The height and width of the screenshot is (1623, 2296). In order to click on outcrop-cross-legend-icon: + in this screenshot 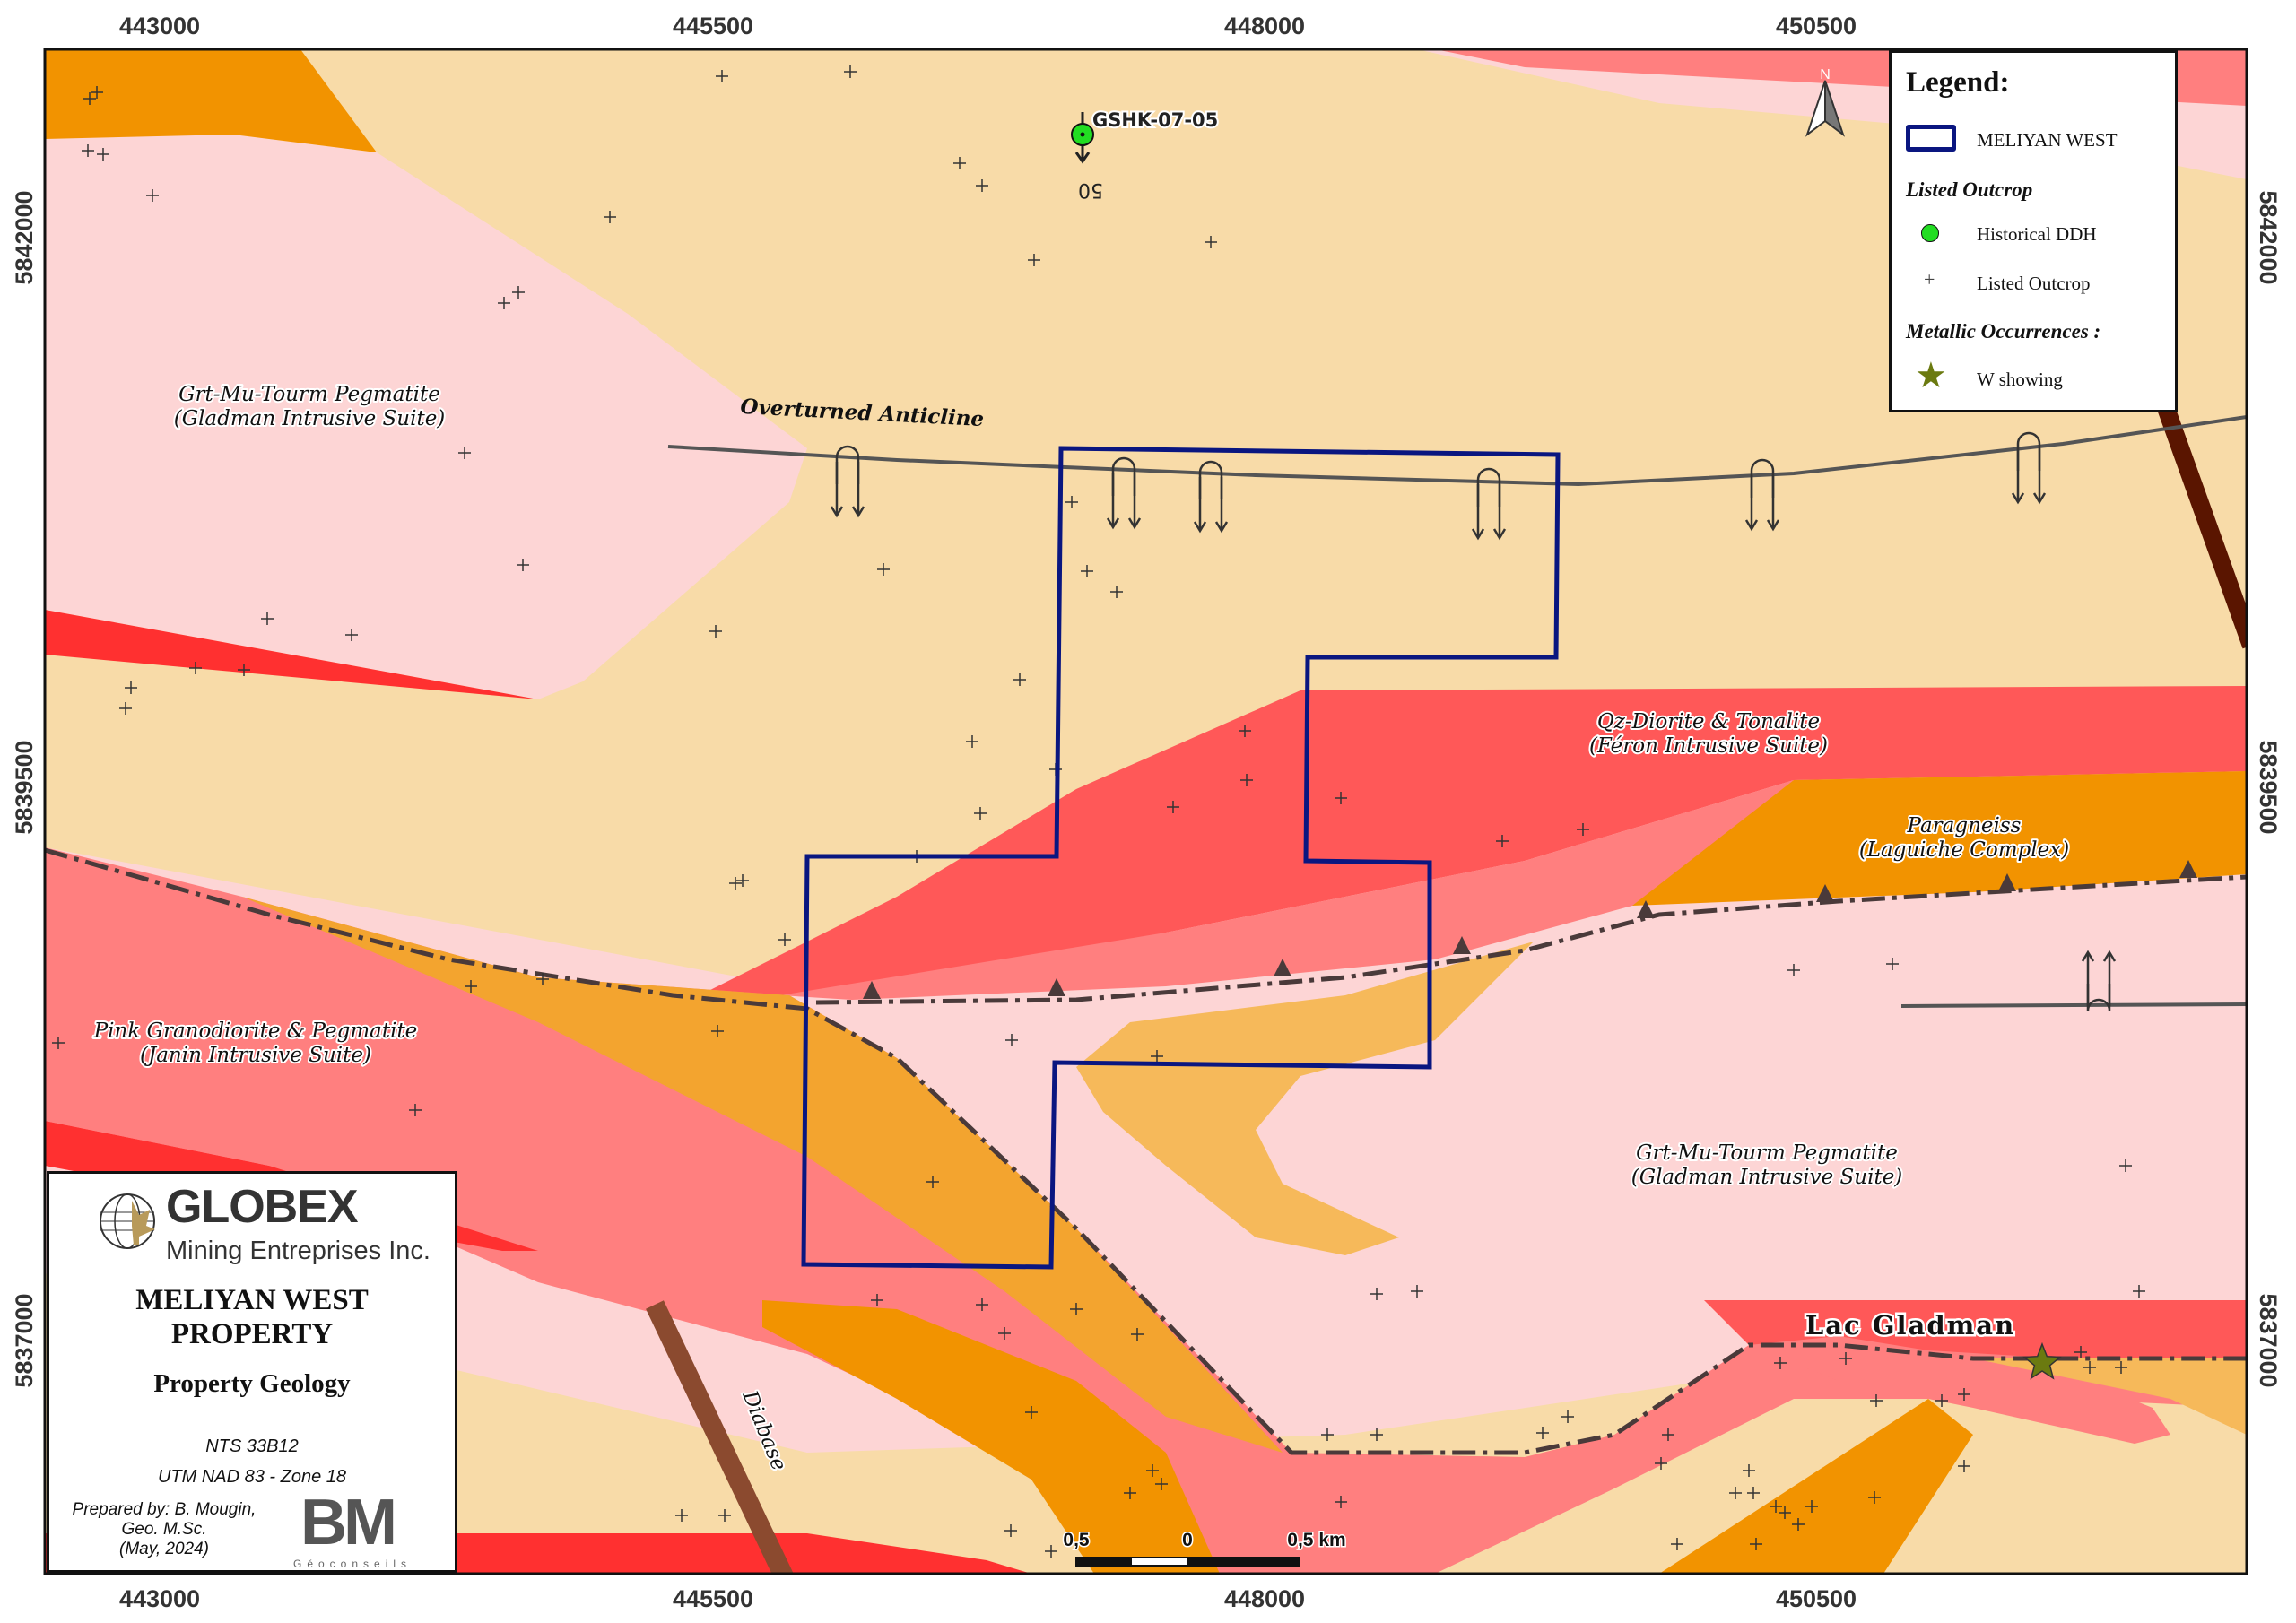, I will do `click(1929, 279)`.